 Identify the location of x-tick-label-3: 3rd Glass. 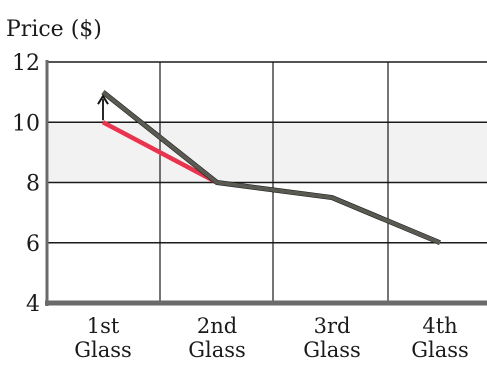
(332, 338).